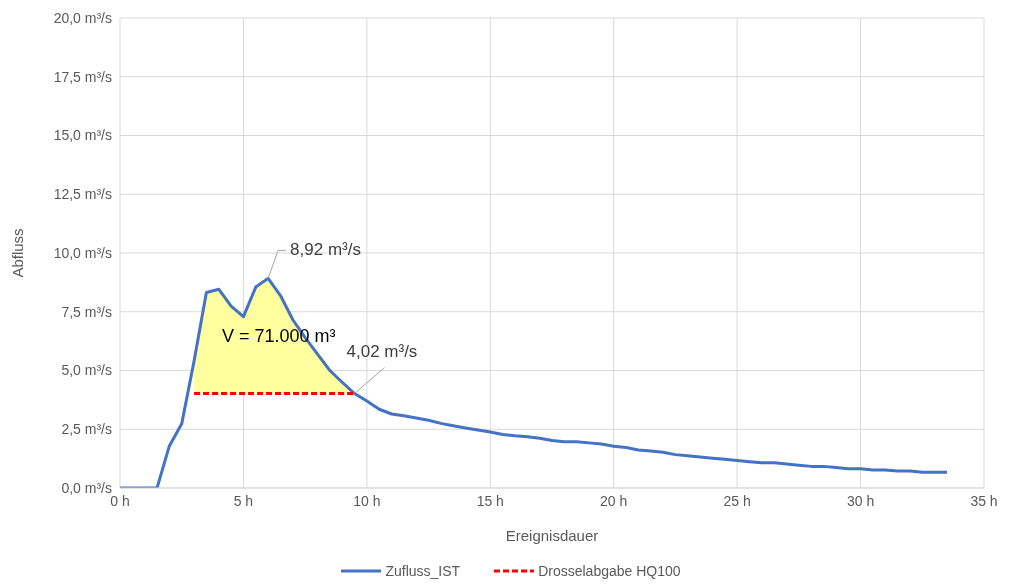  What do you see at coordinates (382, 351) in the screenshot?
I see `annotation: 4,02 m³/s` at bounding box center [382, 351].